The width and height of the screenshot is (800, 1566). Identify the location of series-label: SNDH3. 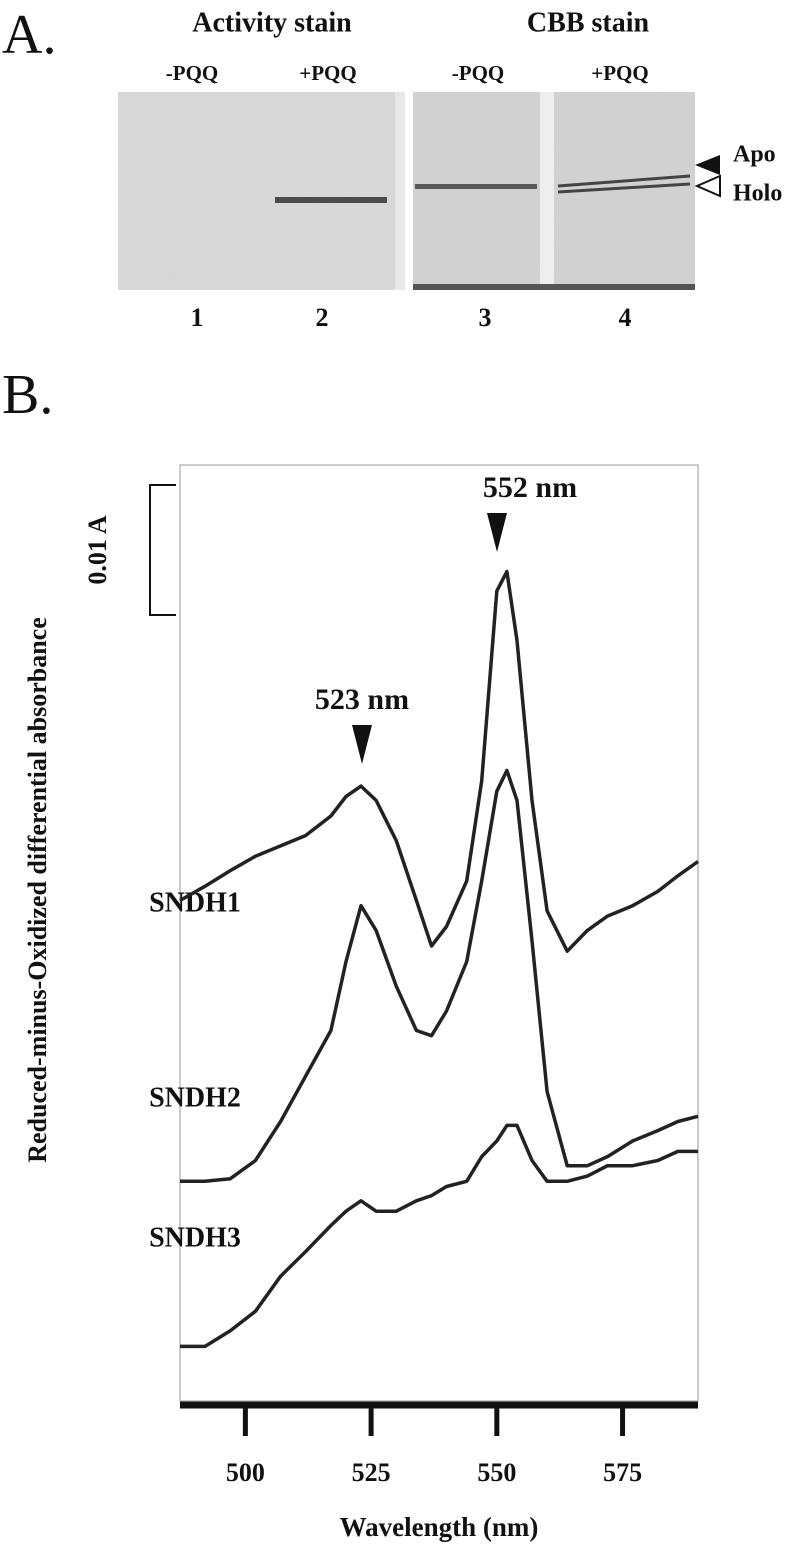
(195, 1237).